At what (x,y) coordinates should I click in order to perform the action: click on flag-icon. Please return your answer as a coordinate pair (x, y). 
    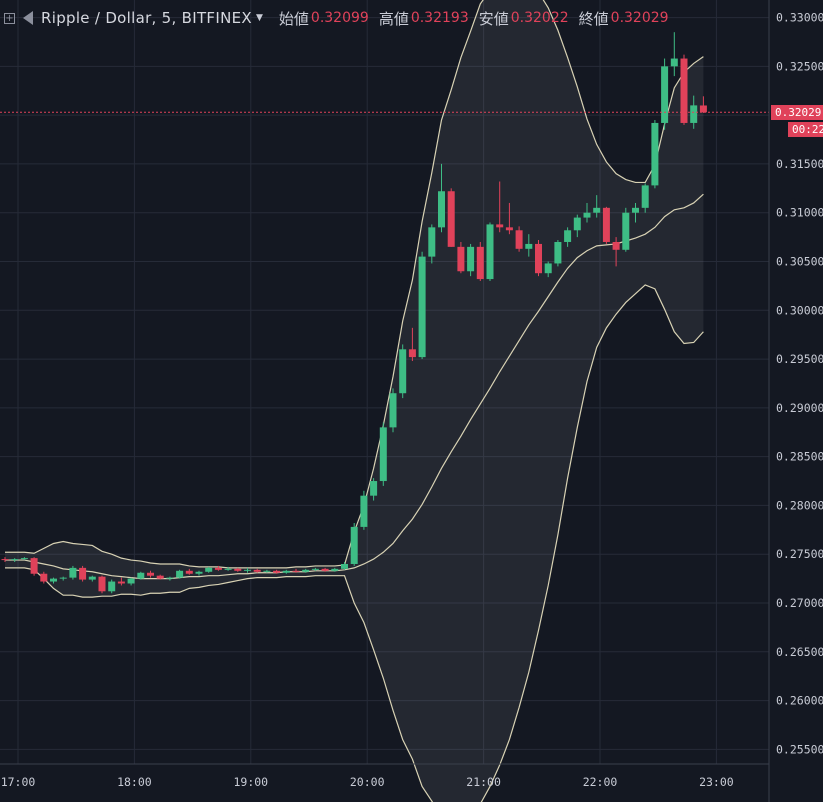
    Looking at the image, I should click on (28, 18).